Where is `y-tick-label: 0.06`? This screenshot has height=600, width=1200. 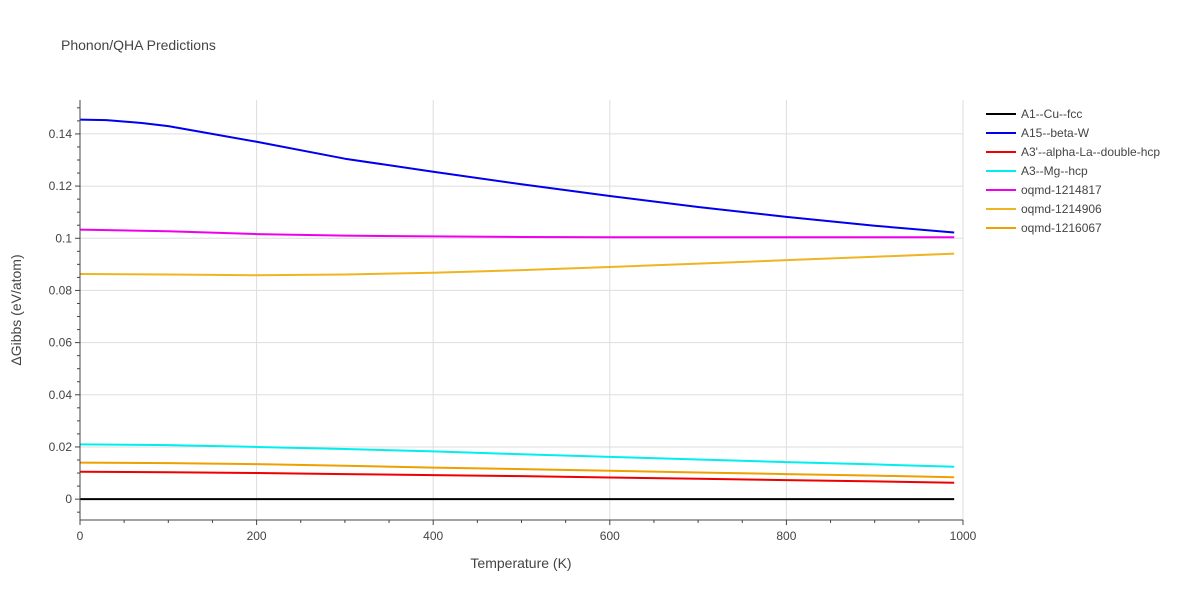
y-tick-label: 0.06 is located at coordinates (61, 343).